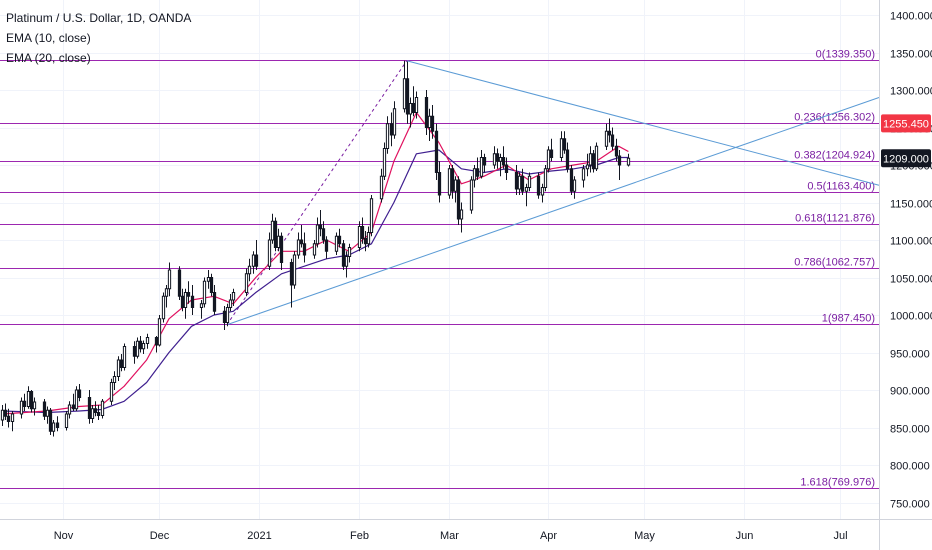 The width and height of the screenshot is (932, 550). Describe the element at coordinates (910, 505) in the screenshot. I see `y-tick-label: 750.000` at that location.